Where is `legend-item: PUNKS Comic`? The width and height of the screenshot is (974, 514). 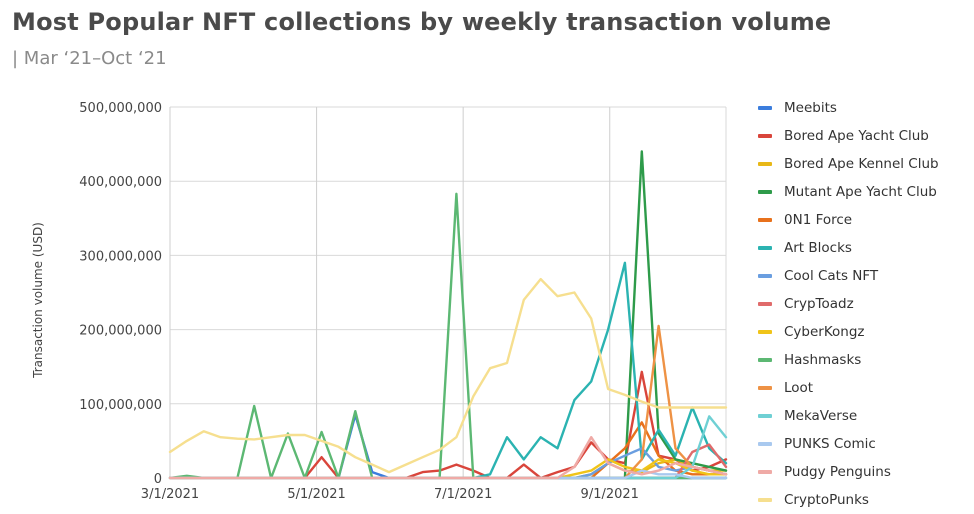 legend-item: PUNKS Comic is located at coordinates (848, 444).